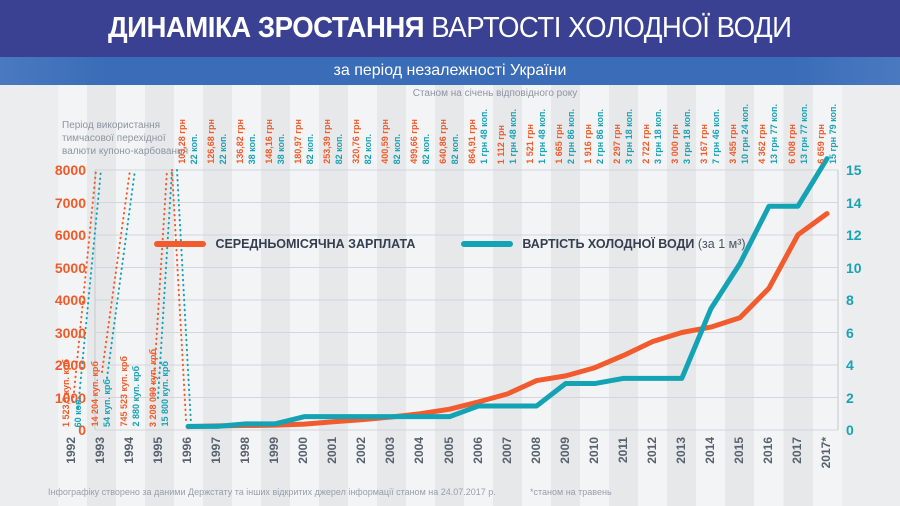 This screenshot has width=900, height=506. Describe the element at coordinates (472, 141) in the screenshot. I see `salary-value-label: 864,91 грн` at that location.